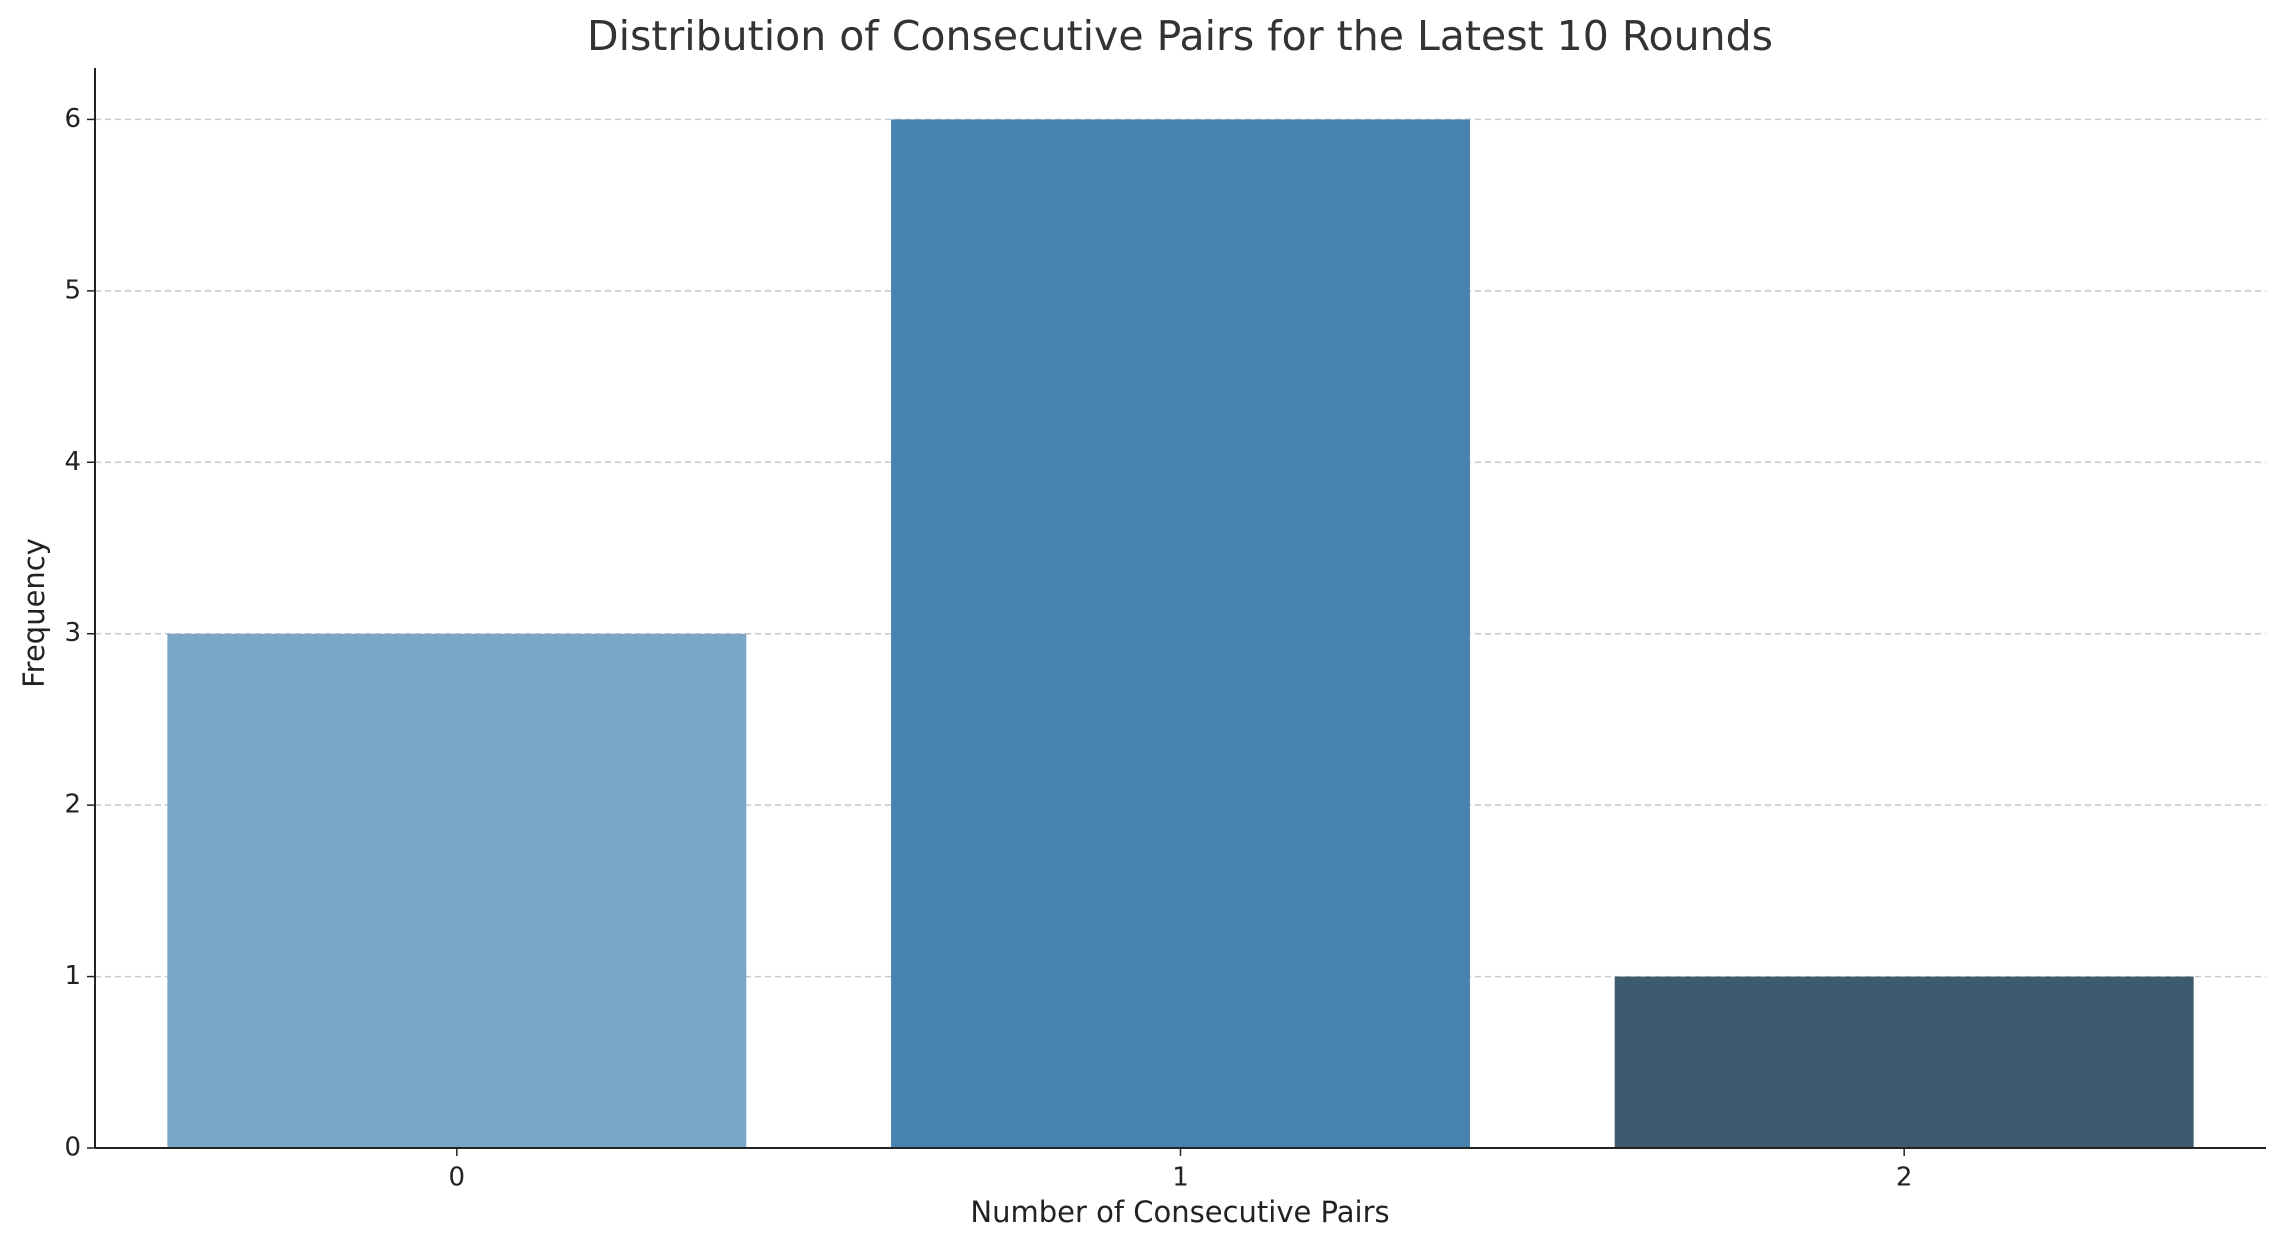 The image size is (2285, 1255). What do you see at coordinates (72, 119) in the screenshot?
I see `y-tick-label: 6` at bounding box center [72, 119].